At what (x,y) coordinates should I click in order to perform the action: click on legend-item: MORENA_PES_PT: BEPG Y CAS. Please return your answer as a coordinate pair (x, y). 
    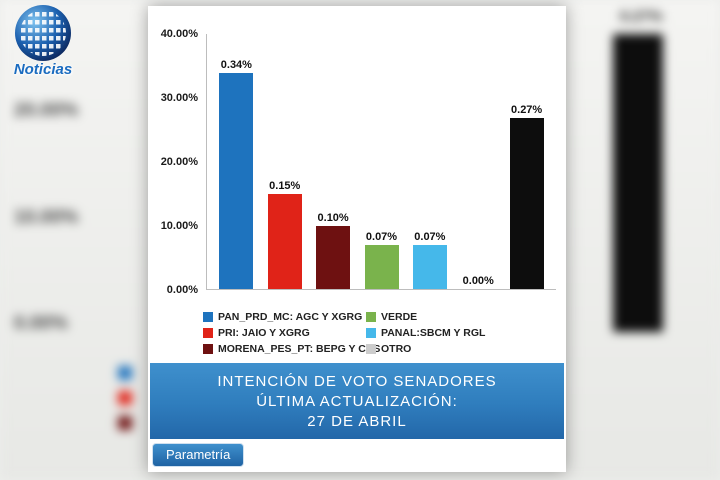
    Looking at the image, I should click on (291, 349).